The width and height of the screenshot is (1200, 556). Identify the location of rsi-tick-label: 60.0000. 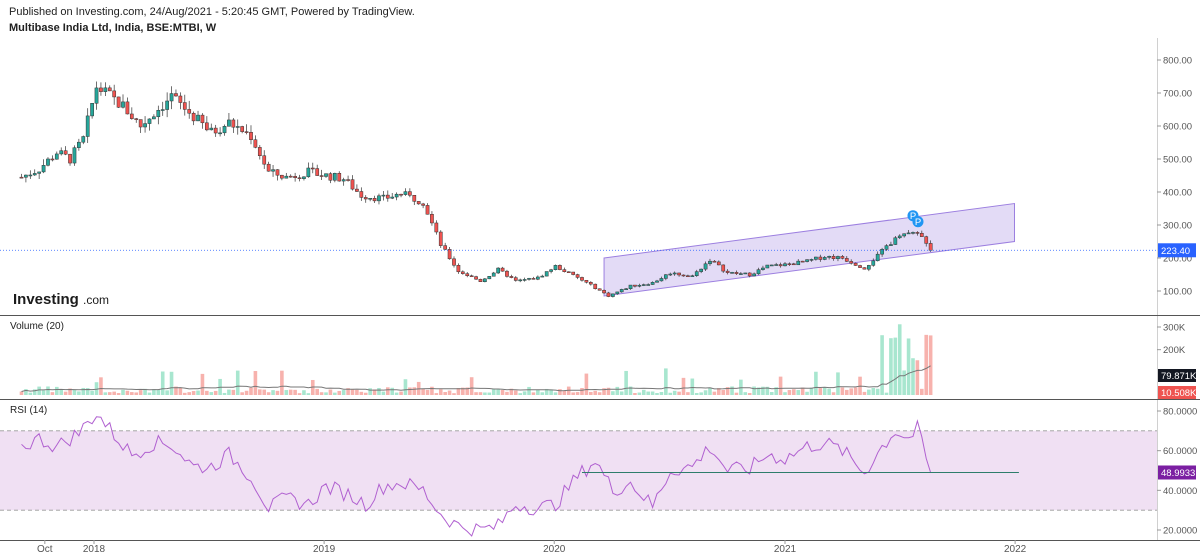
(1180, 451).